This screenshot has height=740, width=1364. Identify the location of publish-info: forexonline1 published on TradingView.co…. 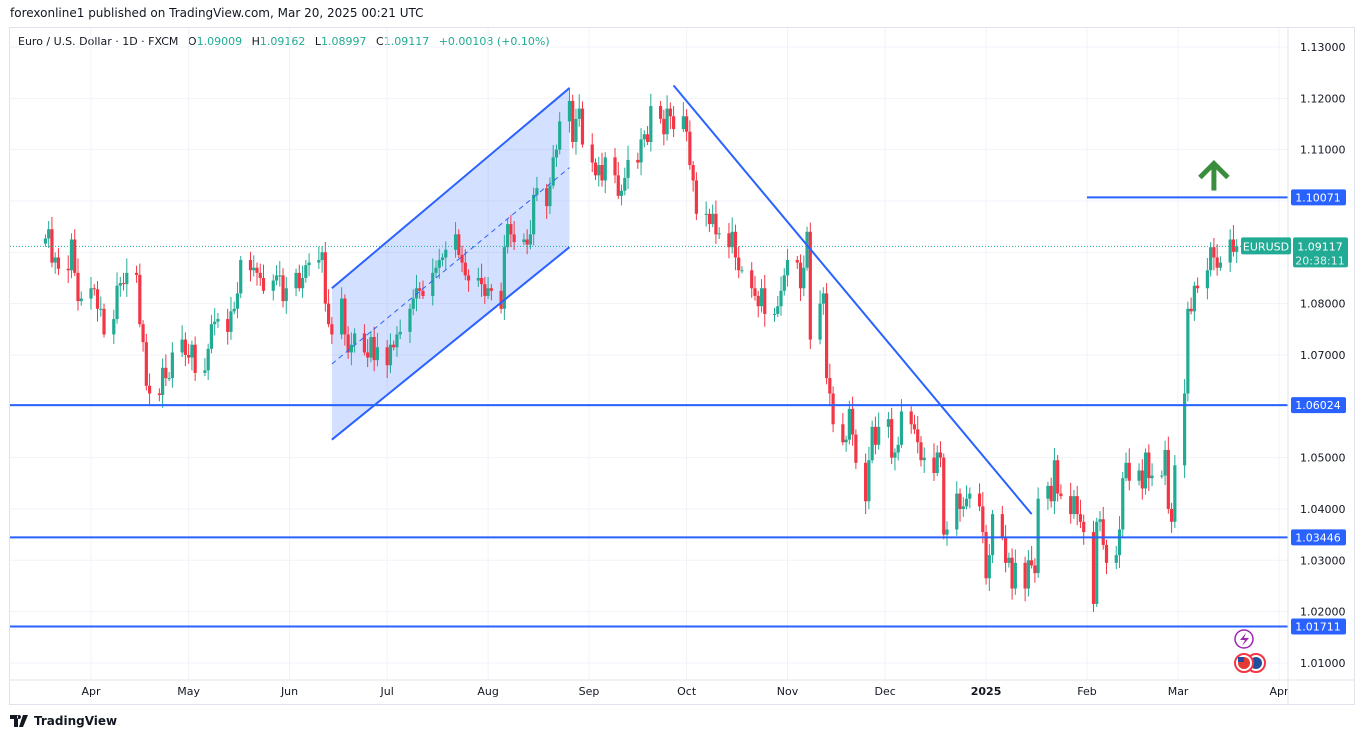
(217, 13).